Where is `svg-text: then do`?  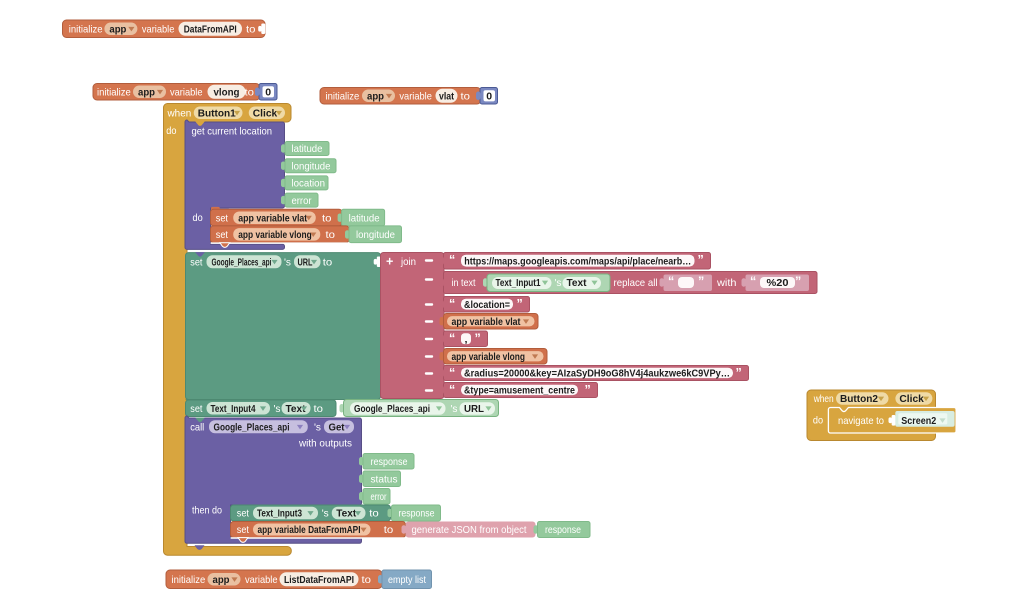
svg-text: then do is located at coordinates (207, 511).